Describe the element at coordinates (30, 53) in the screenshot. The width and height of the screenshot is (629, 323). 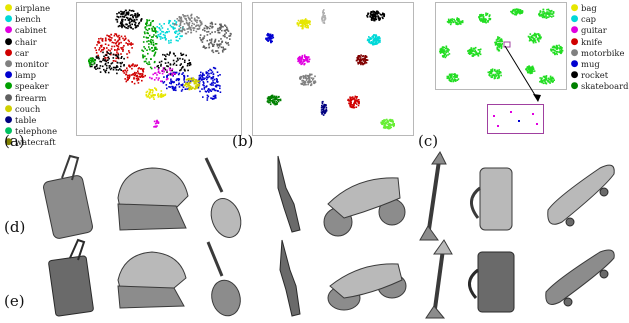
I see `legend_a-item: ● car` at that location.